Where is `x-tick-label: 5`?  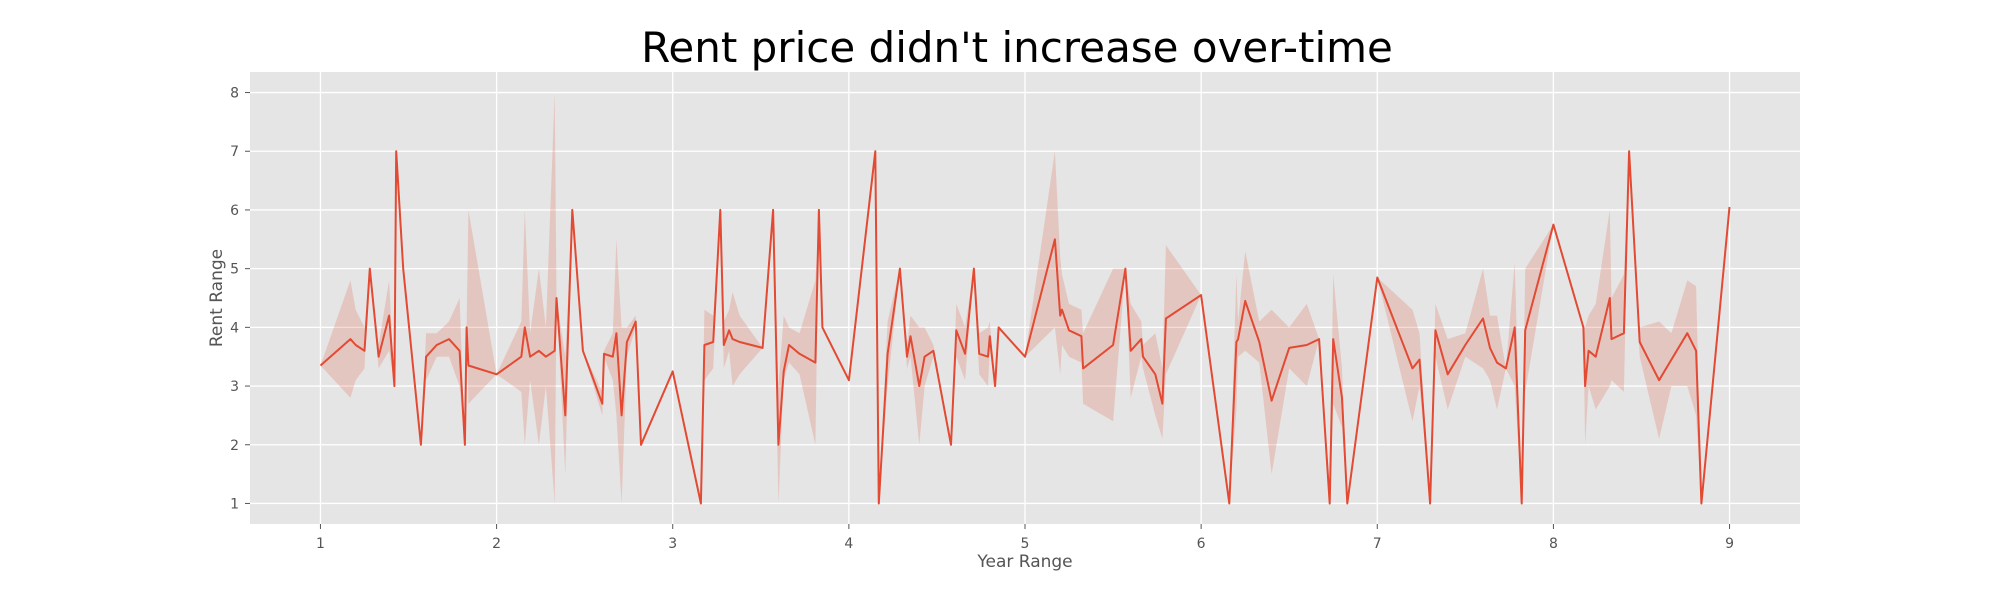 x-tick-label: 5 is located at coordinates (1025, 544).